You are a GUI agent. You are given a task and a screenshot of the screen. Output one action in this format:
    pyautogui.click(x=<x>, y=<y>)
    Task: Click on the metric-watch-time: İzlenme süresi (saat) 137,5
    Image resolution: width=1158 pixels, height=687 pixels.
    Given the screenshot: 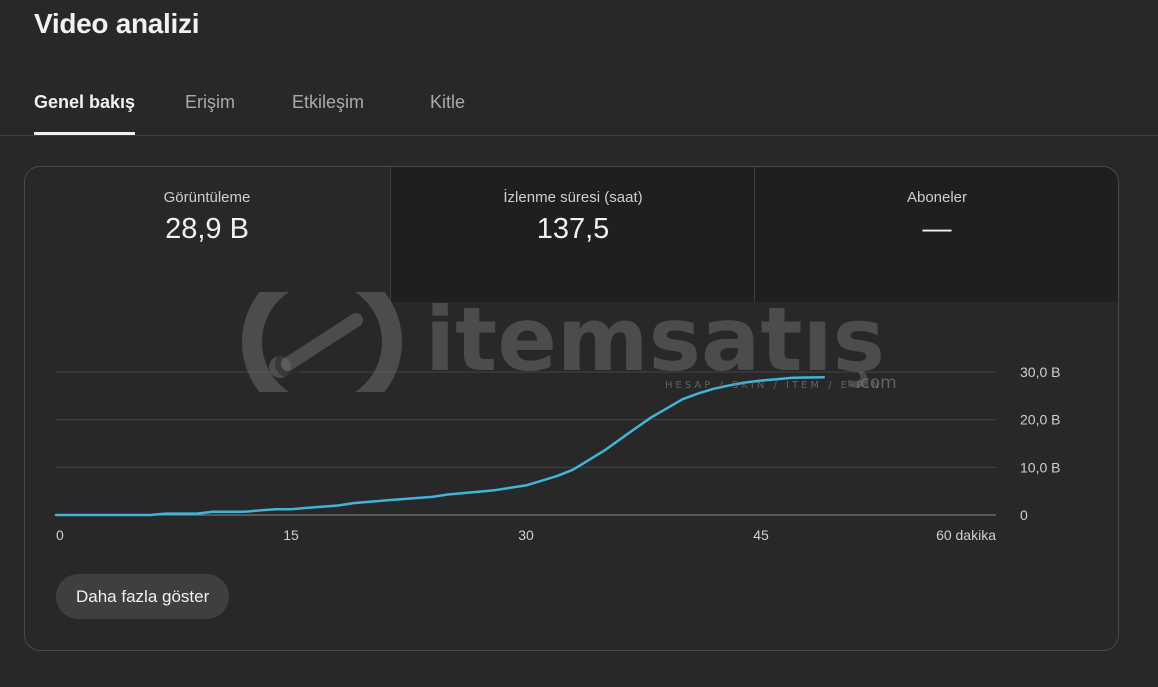 What is the action you would take?
    pyautogui.click(x=572, y=234)
    